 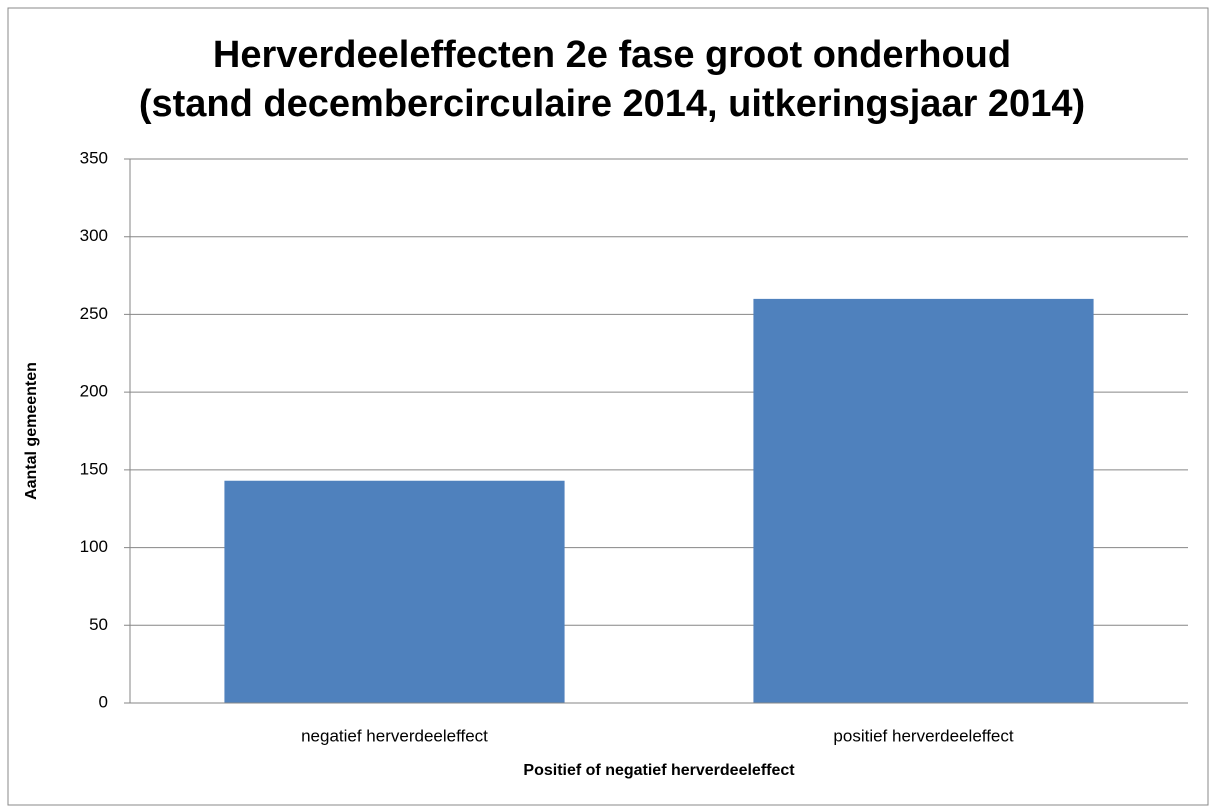 What do you see at coordinates (659, 770) in the screenshot?
I see `x-axis-label: Positief of negatief herverdeeleffect` at bounding box center [659, 770].